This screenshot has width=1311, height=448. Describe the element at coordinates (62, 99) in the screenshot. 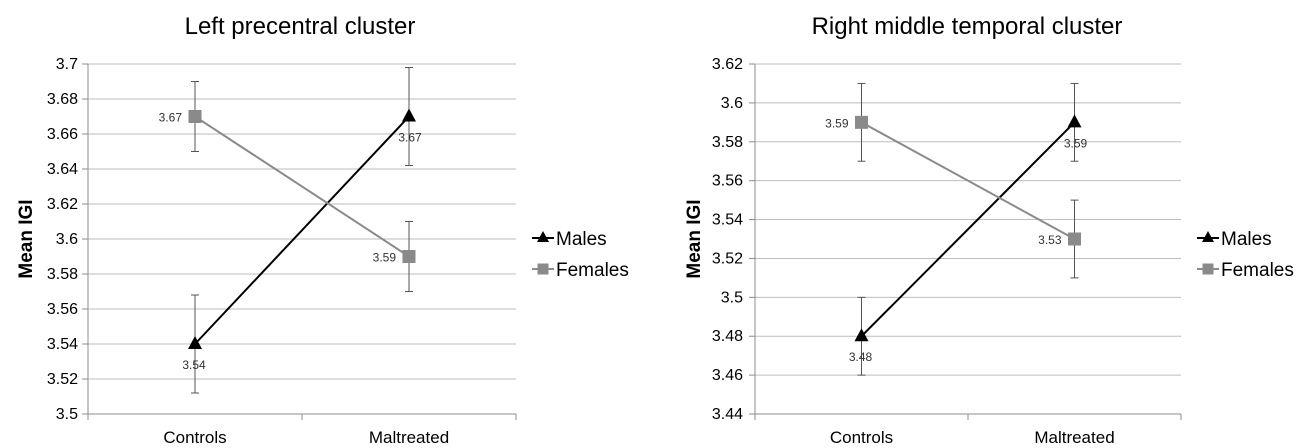

I see `y-tick-label: 3.68` at that location.